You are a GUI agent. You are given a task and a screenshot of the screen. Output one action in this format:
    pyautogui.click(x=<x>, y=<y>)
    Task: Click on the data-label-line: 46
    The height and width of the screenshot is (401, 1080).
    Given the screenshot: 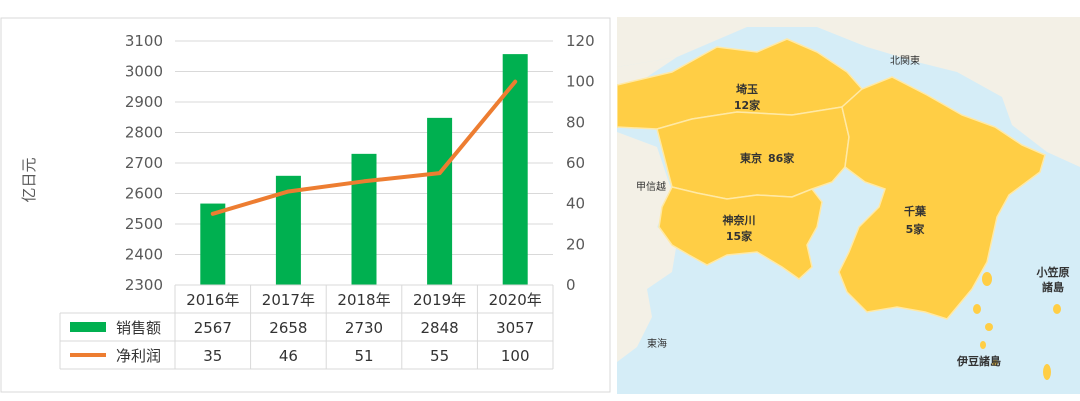 What is the action you would take?
    pyautogui.click(x=288, y=356)
    